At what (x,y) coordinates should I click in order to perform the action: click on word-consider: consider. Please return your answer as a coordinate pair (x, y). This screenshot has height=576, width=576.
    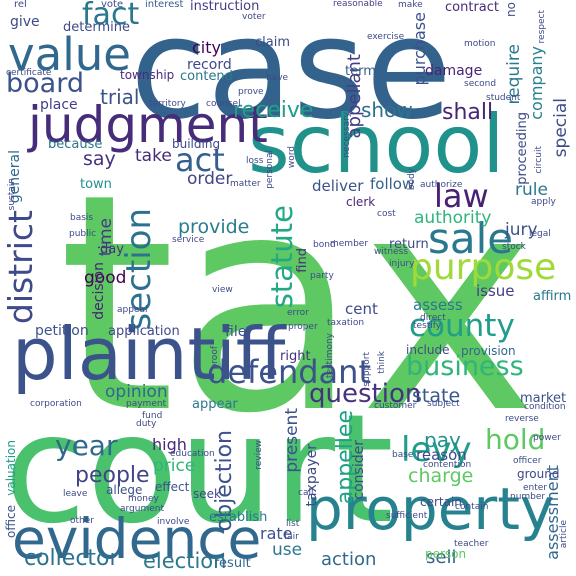
    Looking at the image, I should click on (359, 470).